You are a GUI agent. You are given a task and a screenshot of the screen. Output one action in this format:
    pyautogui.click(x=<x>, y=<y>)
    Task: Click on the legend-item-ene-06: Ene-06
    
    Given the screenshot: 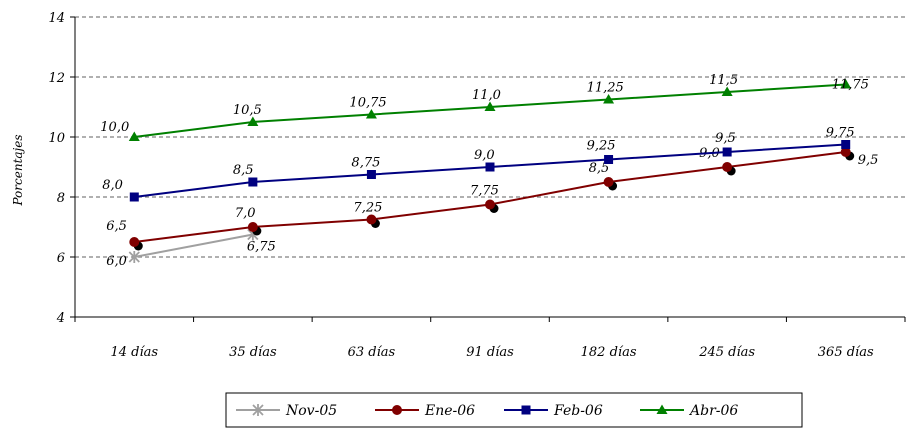 What is the action you would take?
    pyautogui.click(x=425, y=411)
    